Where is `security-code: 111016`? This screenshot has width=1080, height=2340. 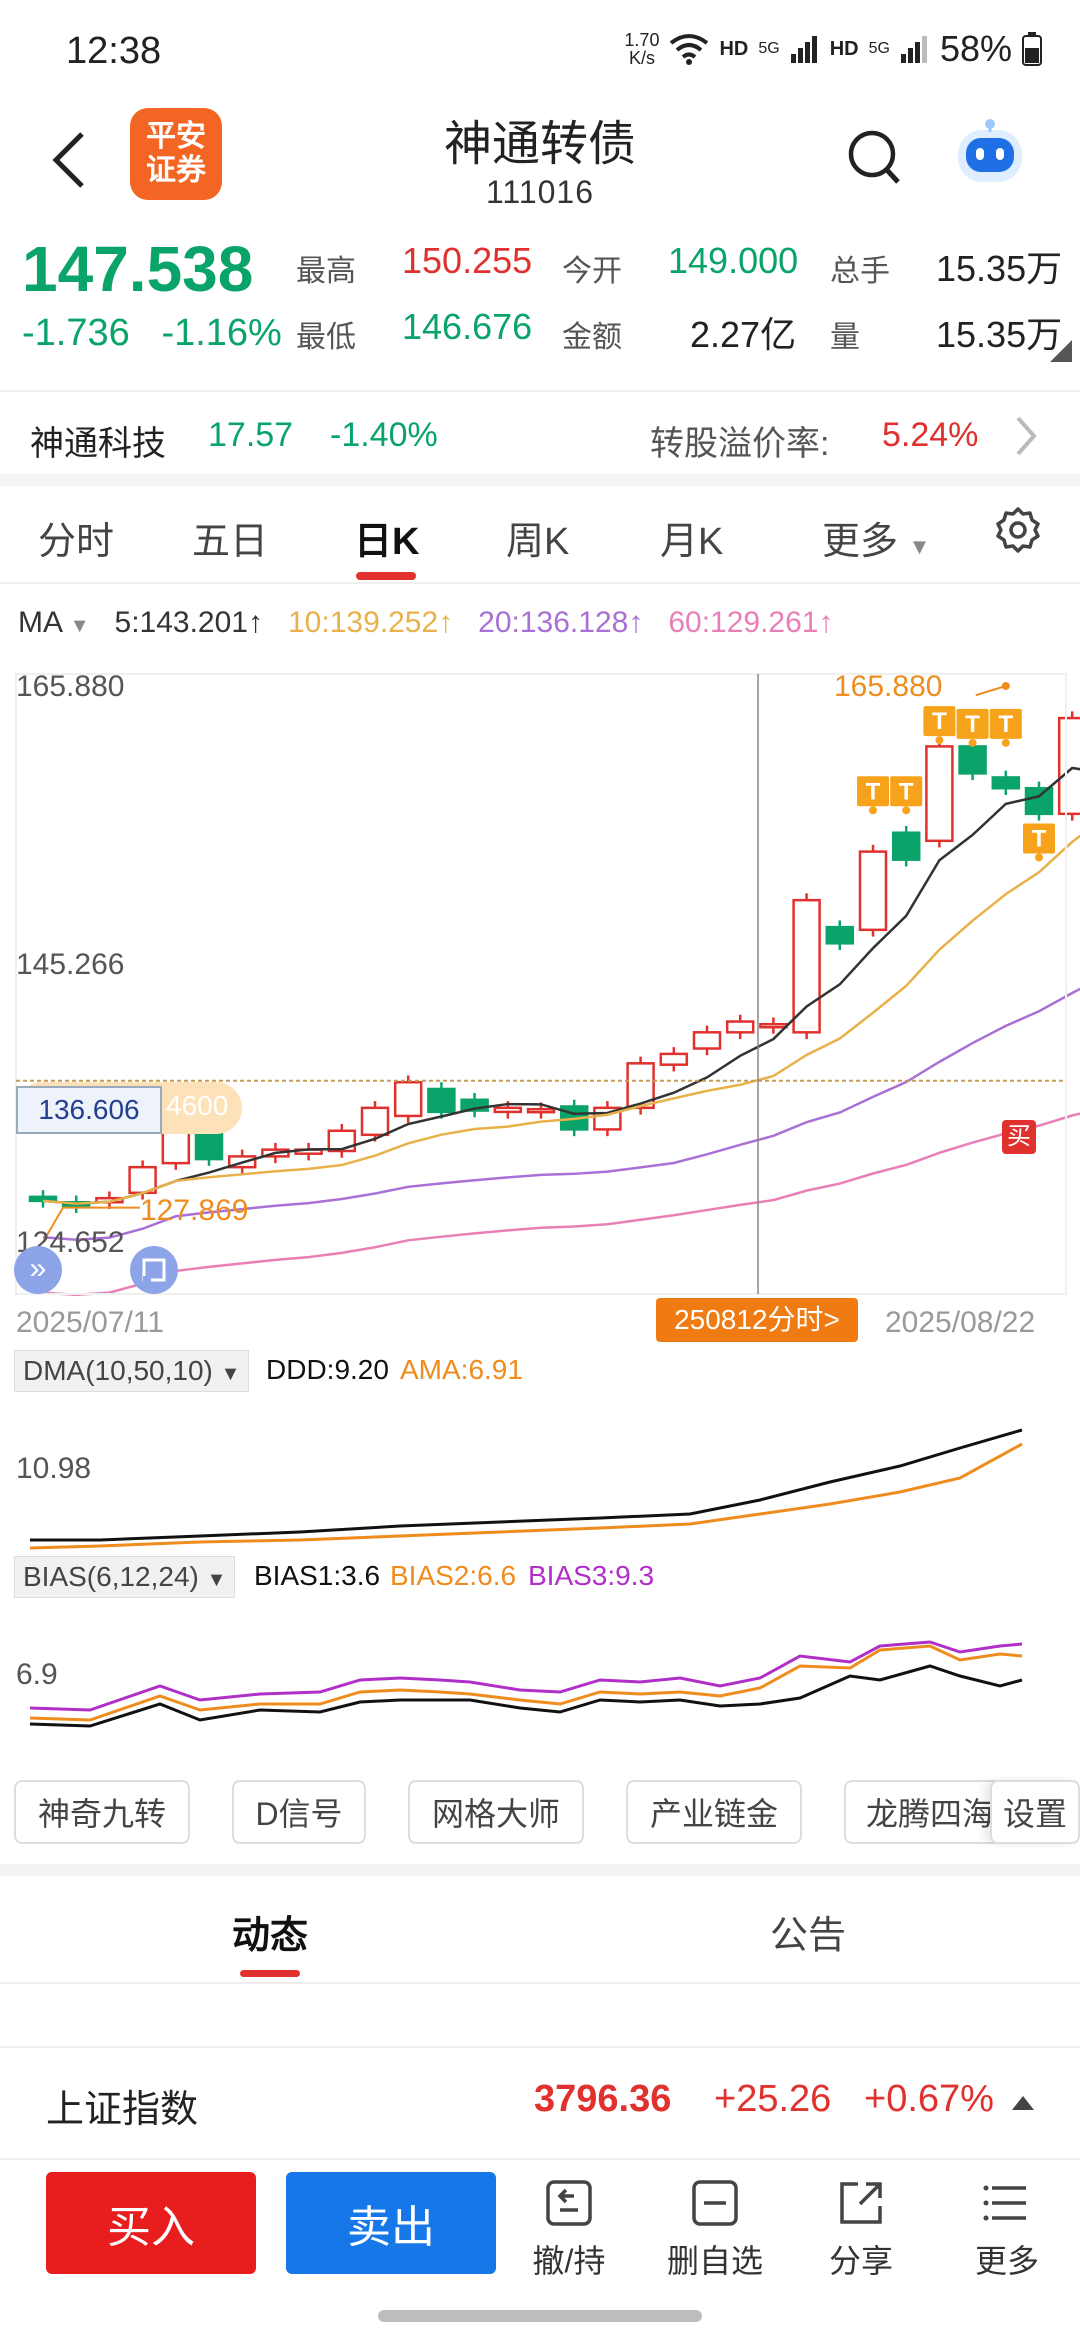 security-code: 111016 is located at coordinates (540, 192).